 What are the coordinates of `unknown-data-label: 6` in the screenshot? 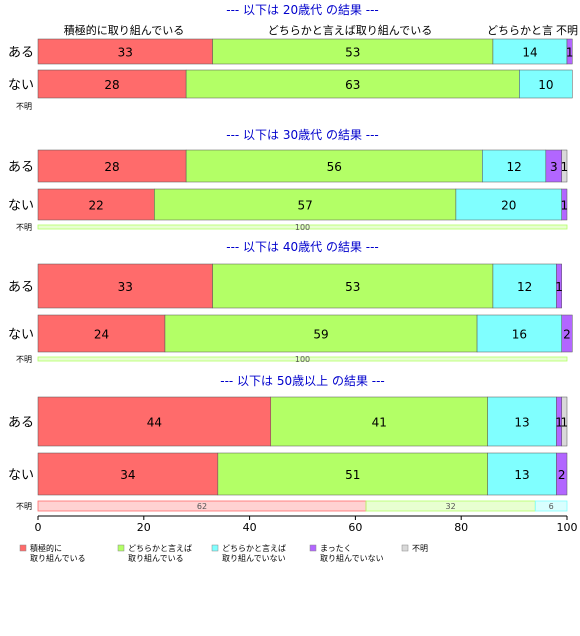 It's located at (551, 506).